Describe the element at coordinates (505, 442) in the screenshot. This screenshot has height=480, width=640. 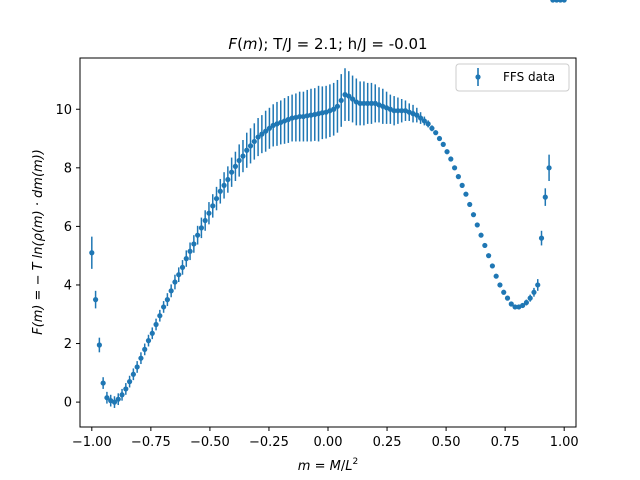
I see `x-tick-label: 0.75` at that location.